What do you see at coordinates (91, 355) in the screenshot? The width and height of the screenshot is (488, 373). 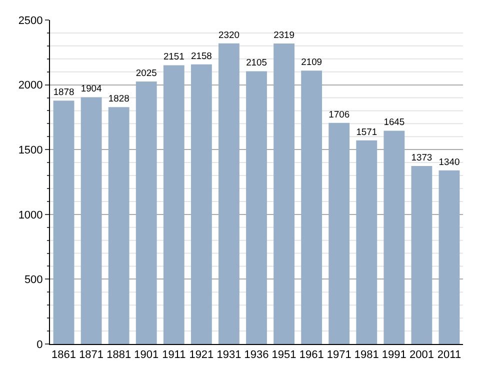 I see `x-tick-label: 1871` at bounding box center [91, 355].